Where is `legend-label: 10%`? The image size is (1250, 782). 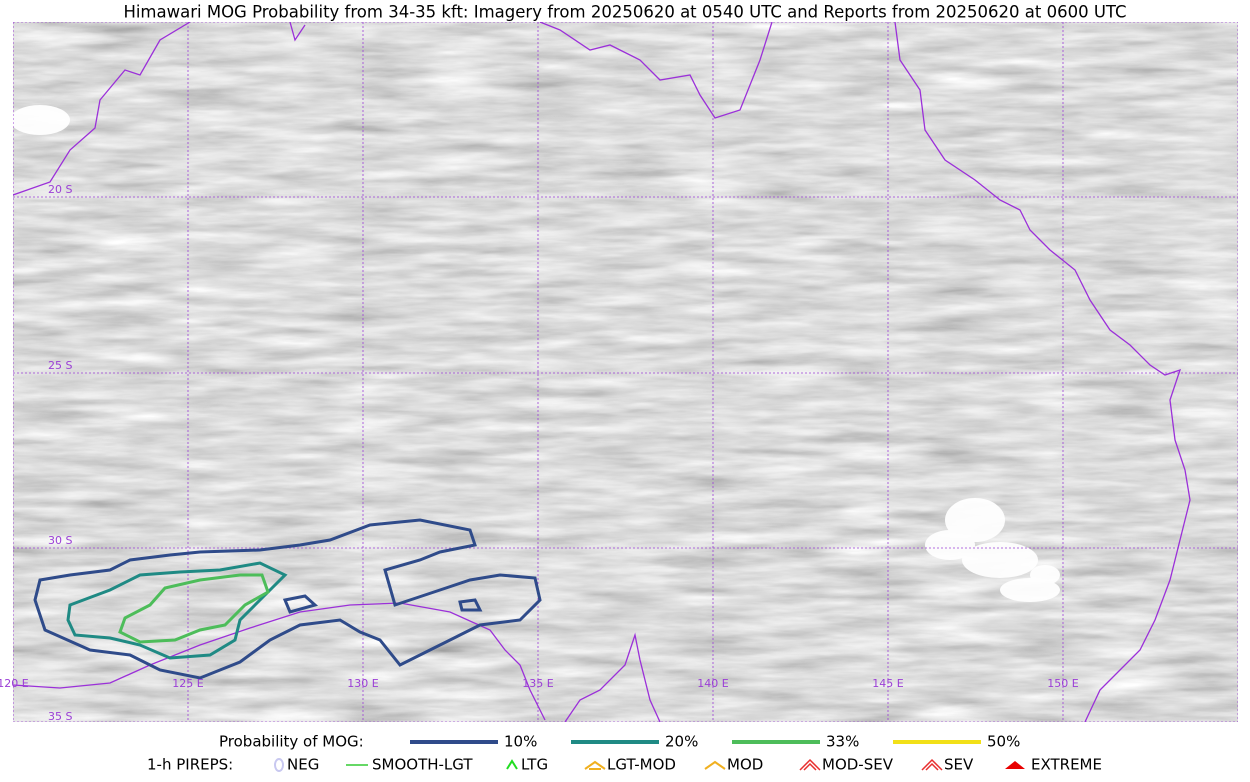
legend-label: 10% is located at coordinates (520, 742).